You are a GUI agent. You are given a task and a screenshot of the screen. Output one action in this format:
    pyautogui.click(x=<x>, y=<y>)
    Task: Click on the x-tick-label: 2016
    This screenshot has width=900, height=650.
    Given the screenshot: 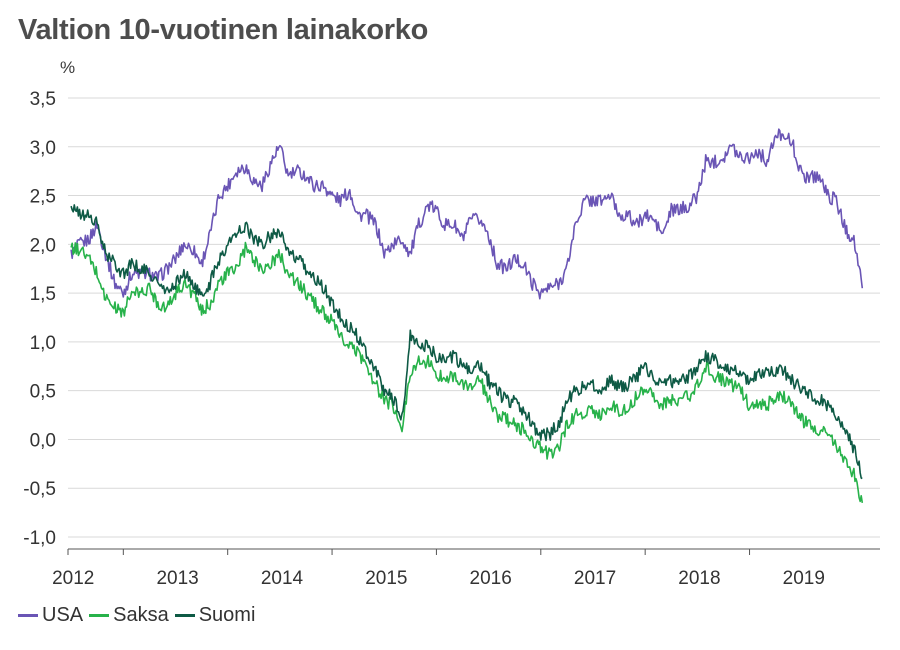 What is the action you would take?
    pyautogui.click(x=491, y=578)
    